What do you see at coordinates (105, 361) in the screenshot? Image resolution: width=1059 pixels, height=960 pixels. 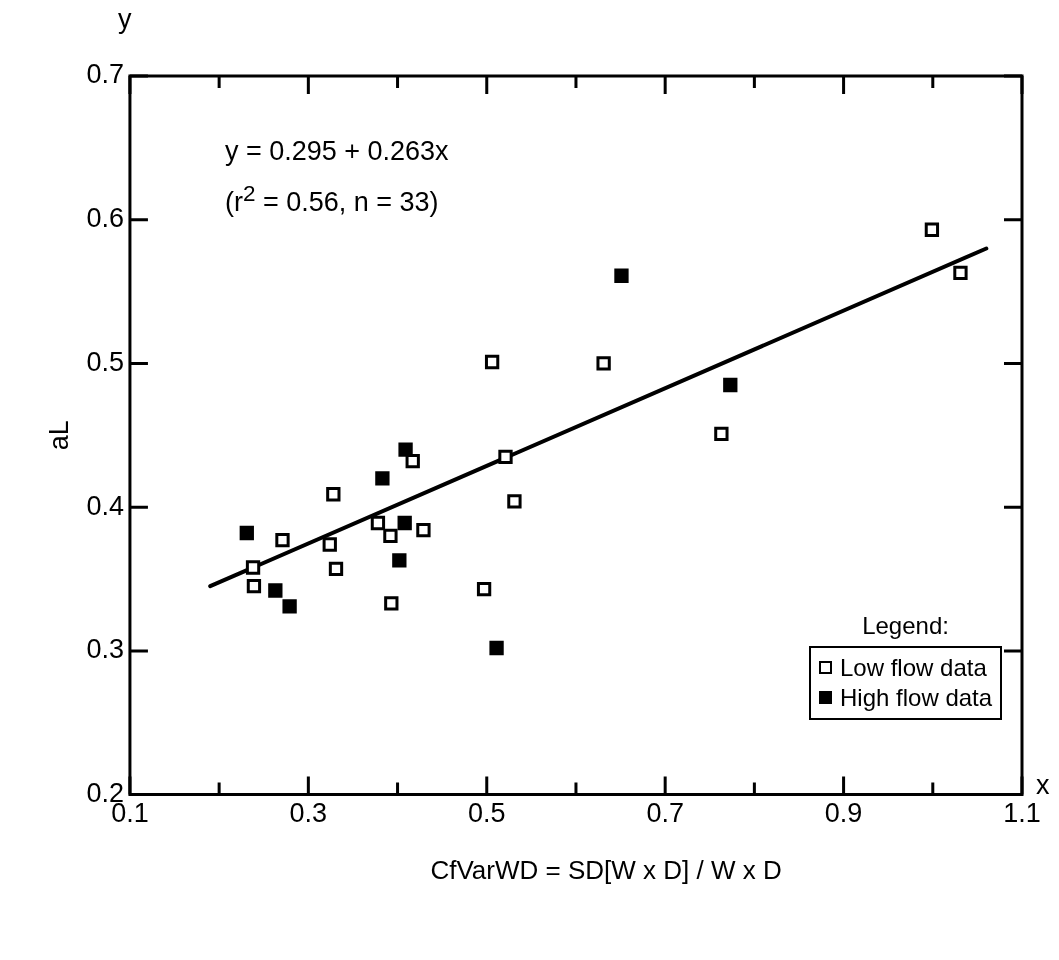 I see `y-tick-label: 0.5` at bounding box center [105, 361].